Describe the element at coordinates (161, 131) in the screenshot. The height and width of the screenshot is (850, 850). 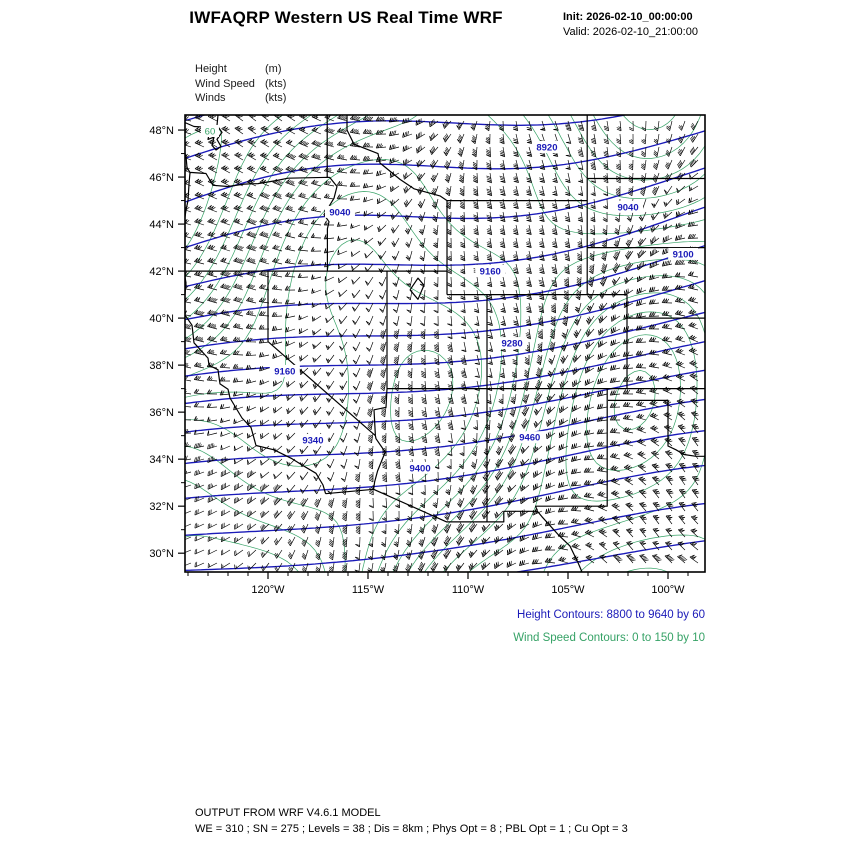
I see `lat-tick-label: 48°N` at that location.